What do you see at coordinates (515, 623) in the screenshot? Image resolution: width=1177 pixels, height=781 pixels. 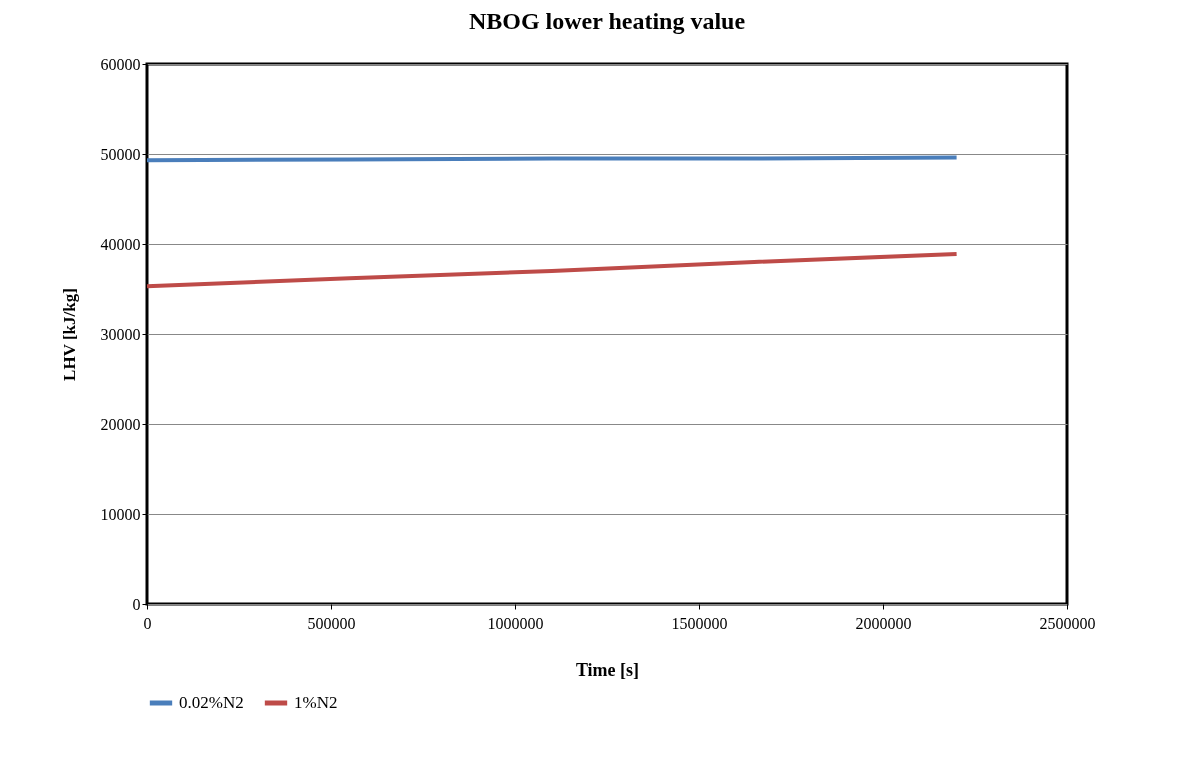 I see `x-tick-label: 1000000` at bounding box center [515, 623].